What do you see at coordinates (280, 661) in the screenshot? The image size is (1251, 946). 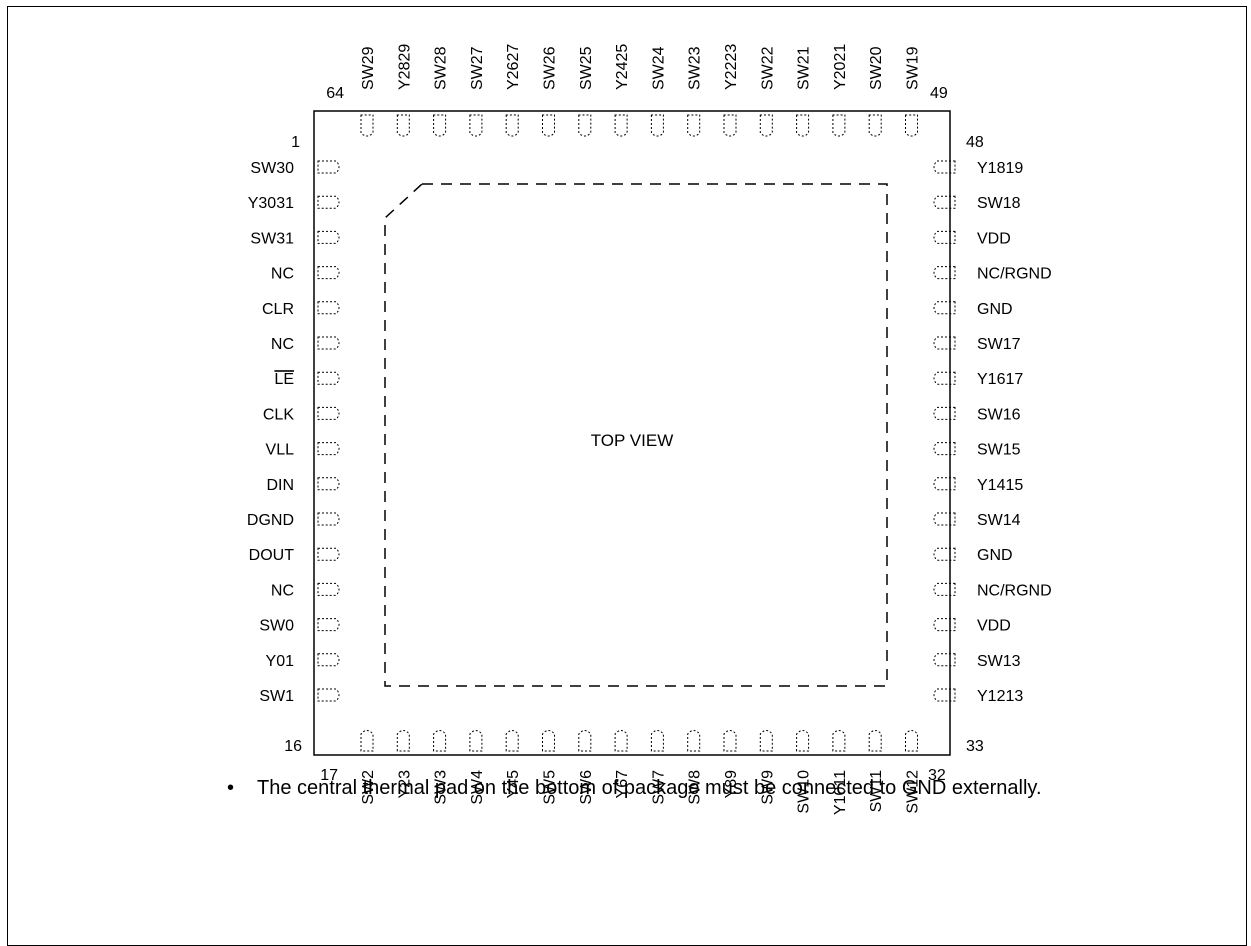 I see `pin-label-left: Y01` at bounding box center [280, 661].